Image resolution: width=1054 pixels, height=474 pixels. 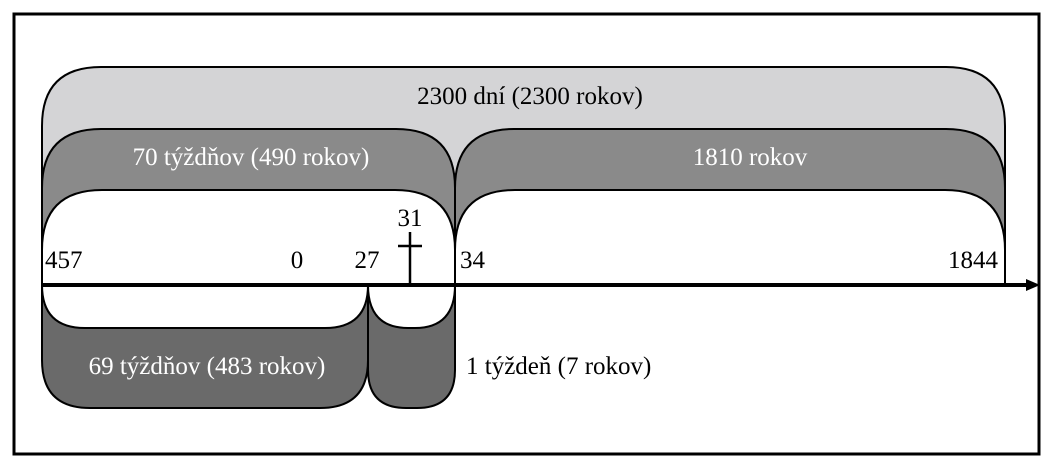 What do you see at coordinates (411, 306) in the screenshot?
I see `band-1-week-inner` at bounding box center [411, 306].